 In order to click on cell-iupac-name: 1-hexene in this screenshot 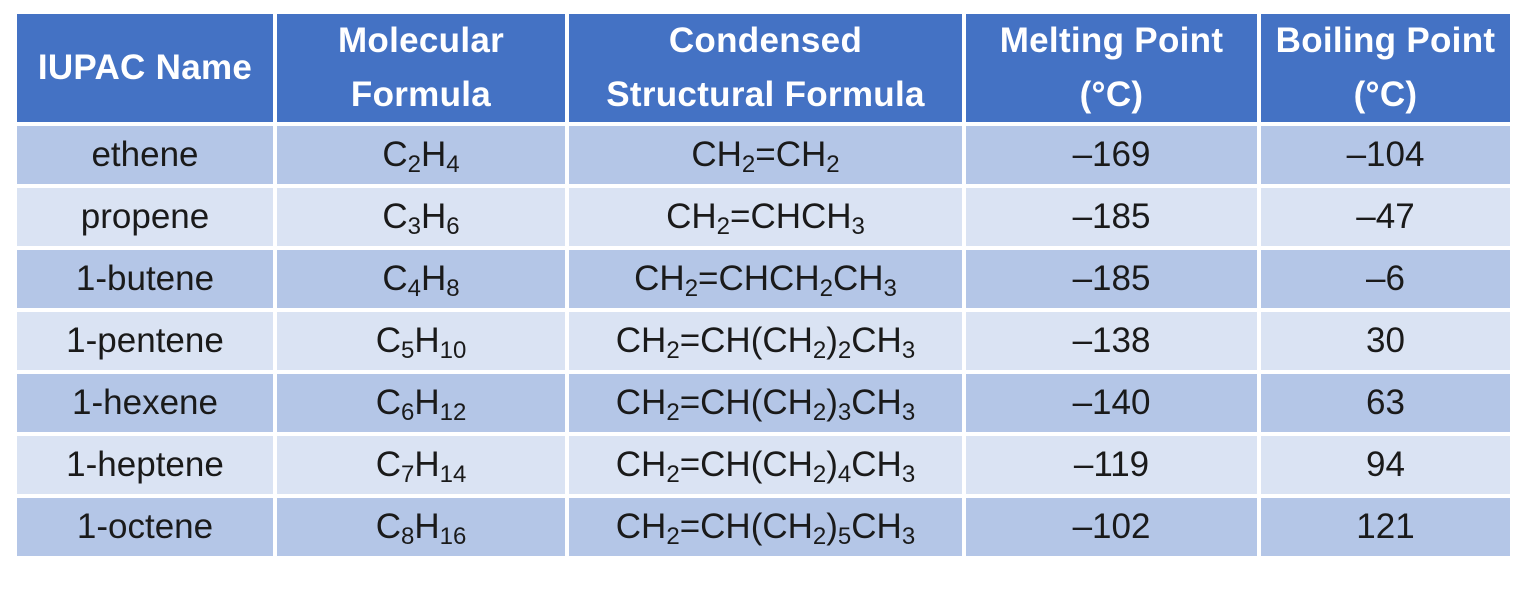, I will do `click(145, 403)`.